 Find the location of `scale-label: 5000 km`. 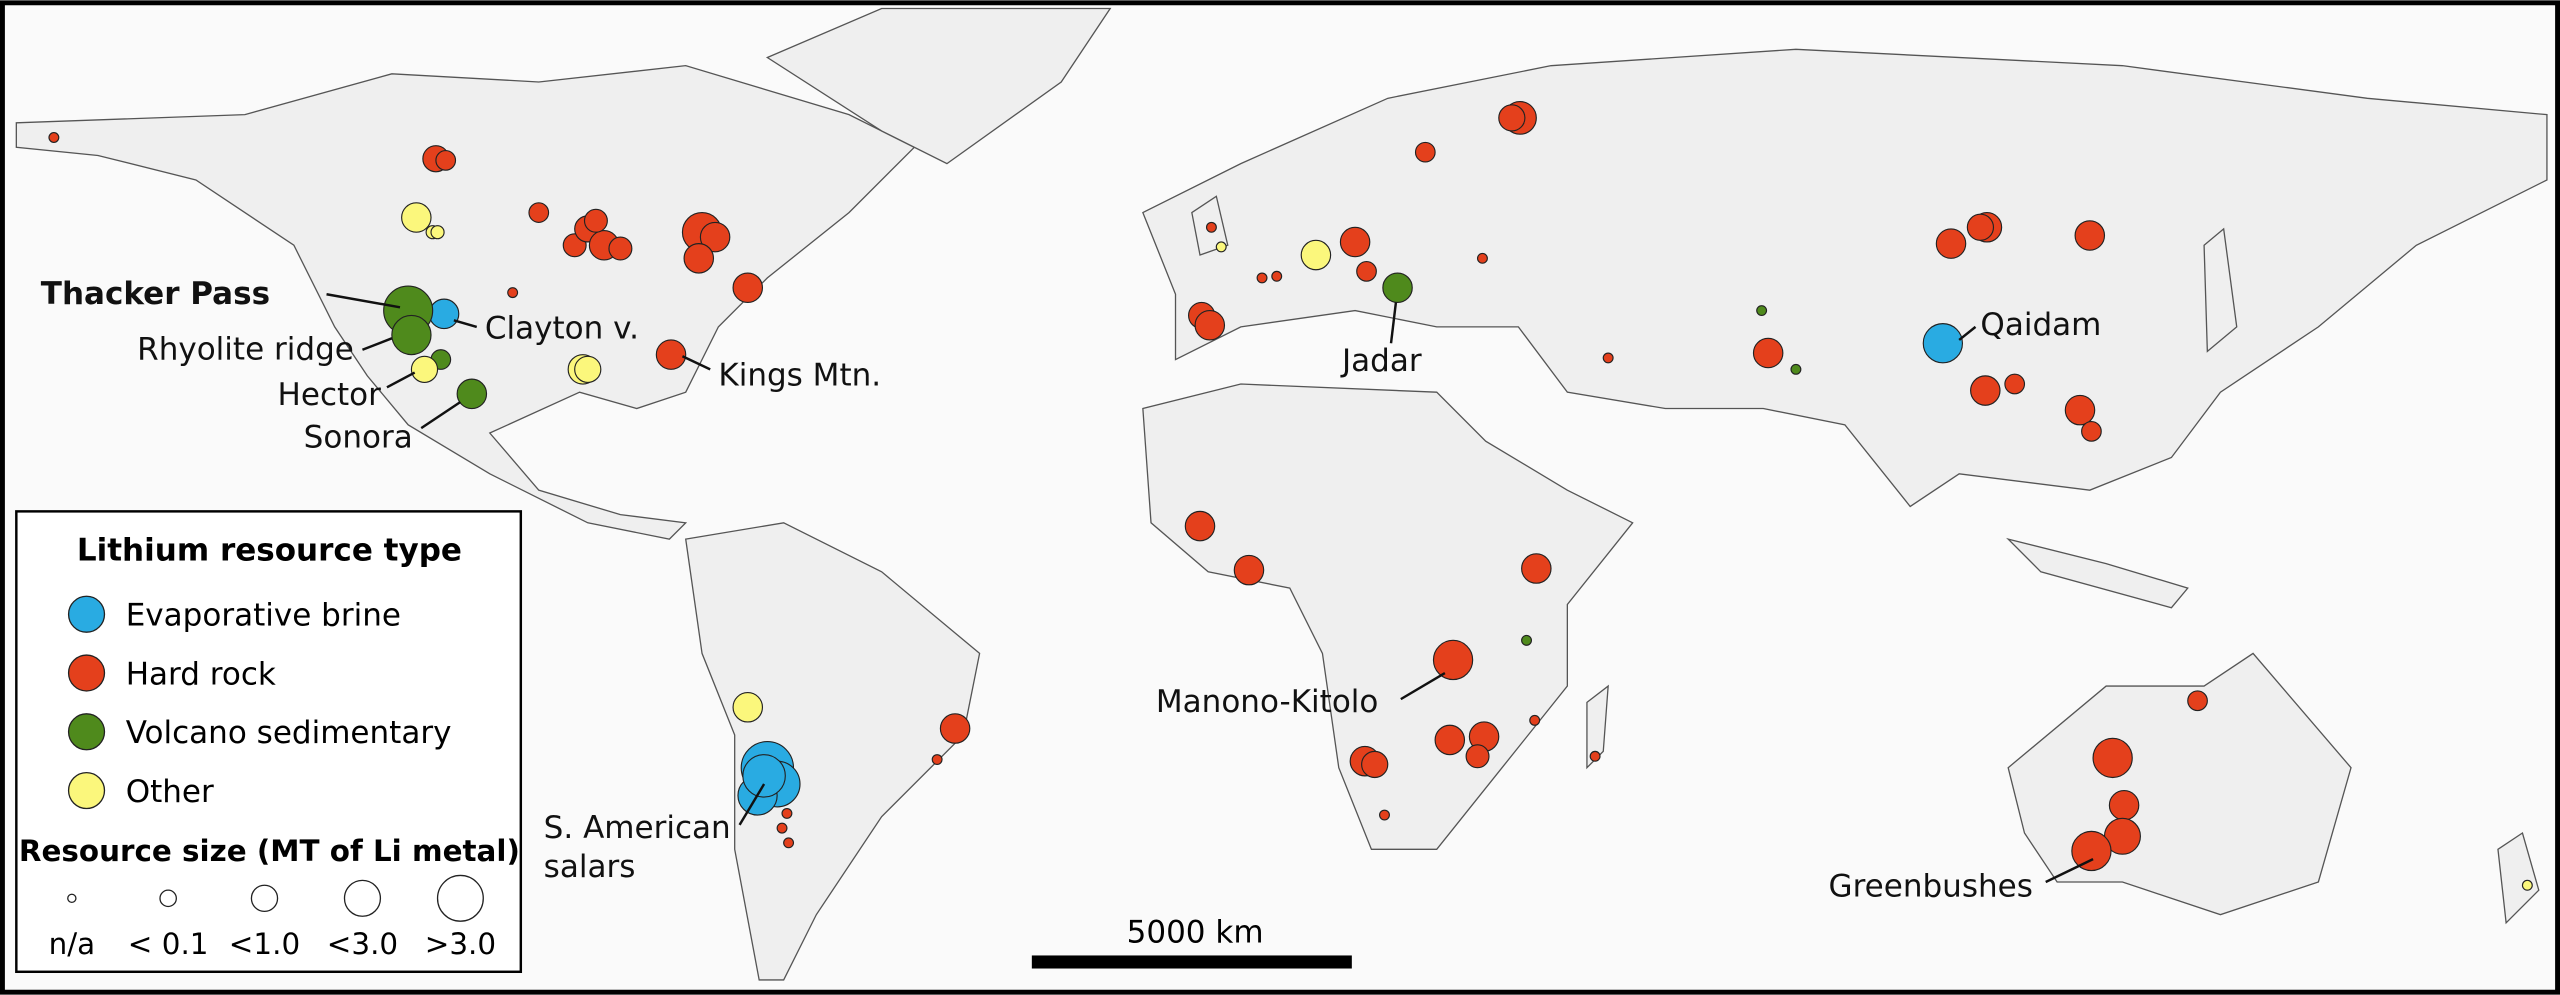

scale-label: 5000 km is located at coordinates (1195, 932).